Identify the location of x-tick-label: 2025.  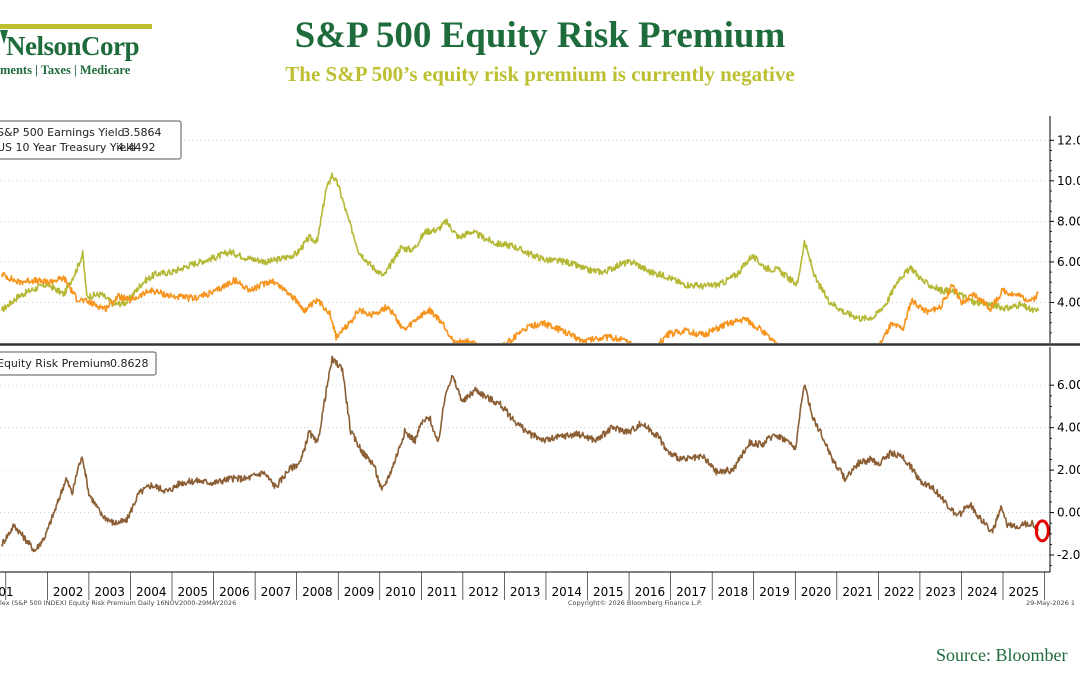
(1024, 592).